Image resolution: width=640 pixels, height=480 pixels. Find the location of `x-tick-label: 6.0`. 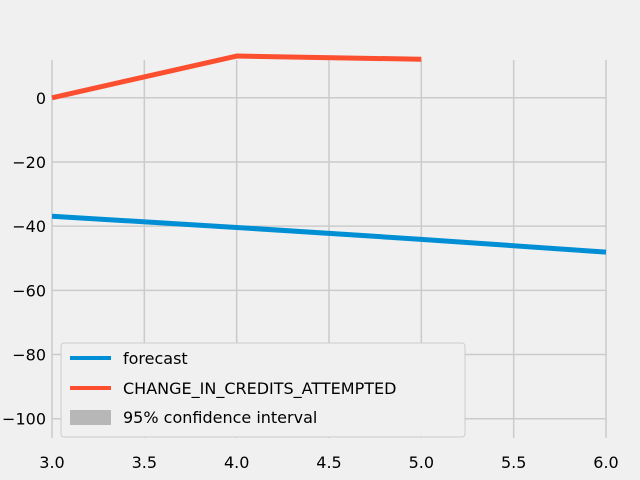

x-tick-label: 6.0 is located at coordinates (605, 462).